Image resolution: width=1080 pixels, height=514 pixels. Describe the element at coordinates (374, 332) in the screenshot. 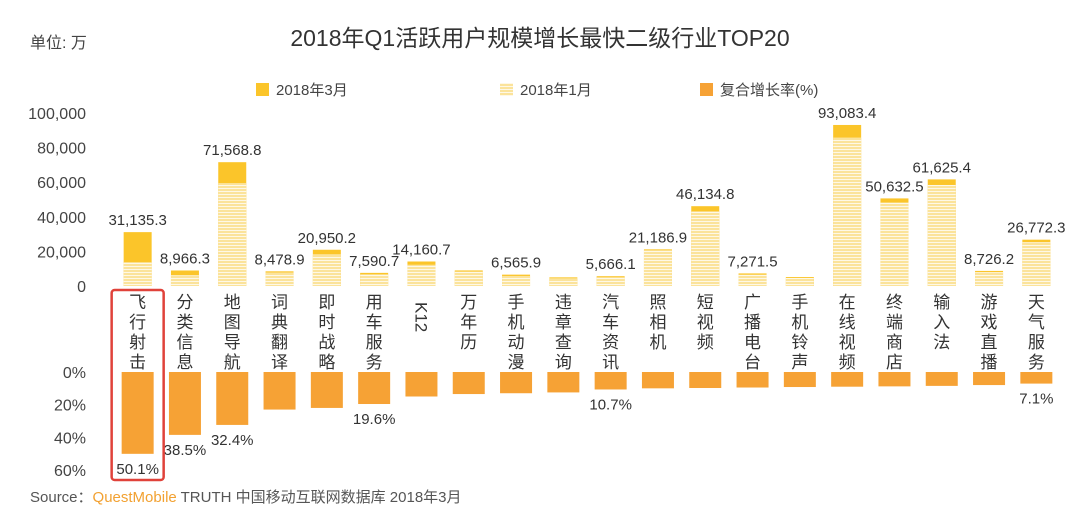

I see `category-label: 用车服务` at that location.